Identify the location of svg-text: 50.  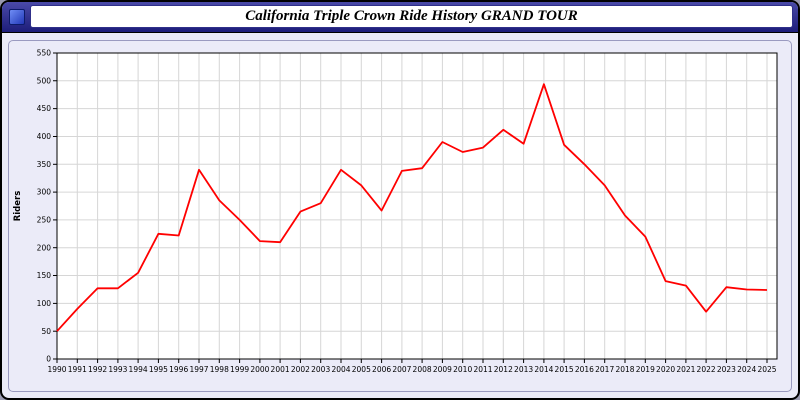
(46, 331).